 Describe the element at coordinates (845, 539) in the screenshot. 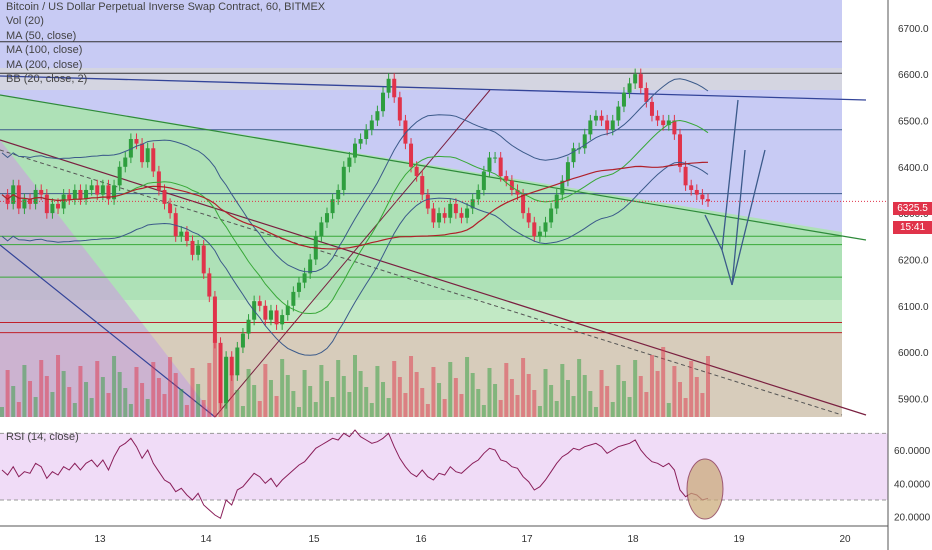

I see `time-tick-label: 20` at that location.